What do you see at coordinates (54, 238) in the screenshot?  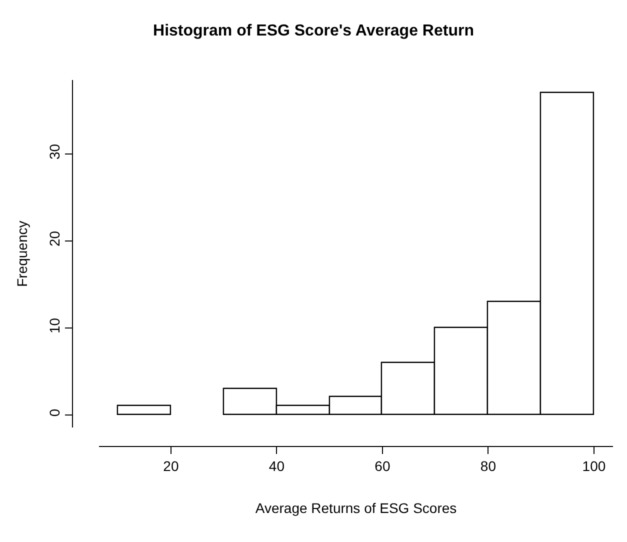 I see `y-tick-label: 20` at bounding box center [54, 238].